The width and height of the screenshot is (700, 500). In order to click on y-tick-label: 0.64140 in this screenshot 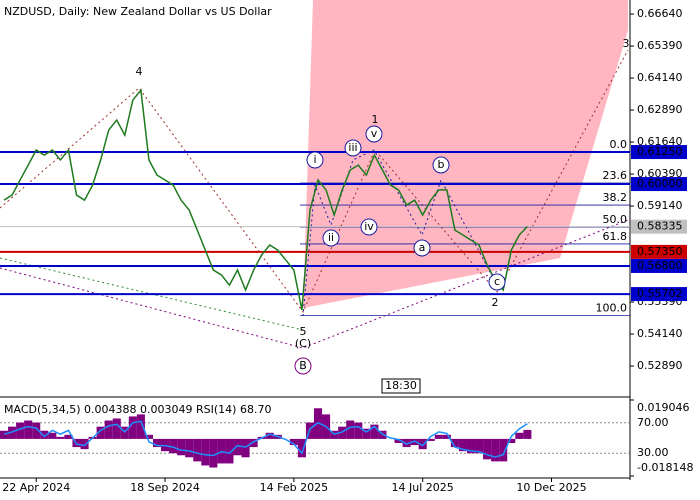, I will do `click(660, 77)`.